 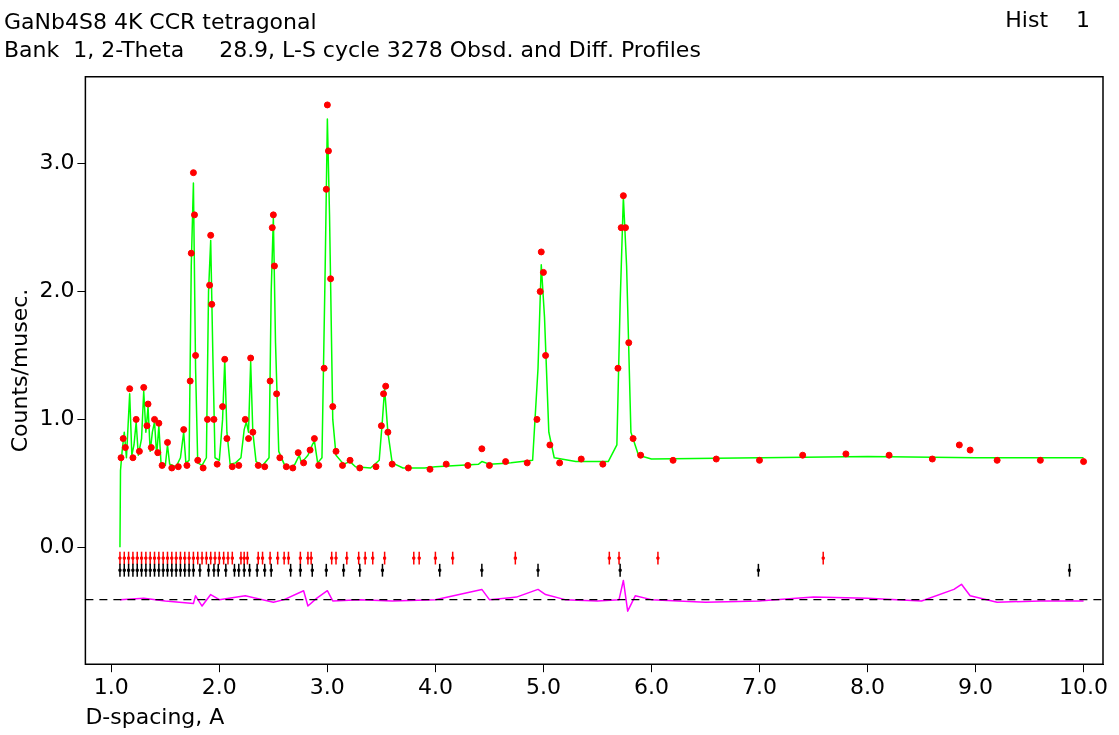 I want to click on text: Hist 1, so click(x=1047, y=19).